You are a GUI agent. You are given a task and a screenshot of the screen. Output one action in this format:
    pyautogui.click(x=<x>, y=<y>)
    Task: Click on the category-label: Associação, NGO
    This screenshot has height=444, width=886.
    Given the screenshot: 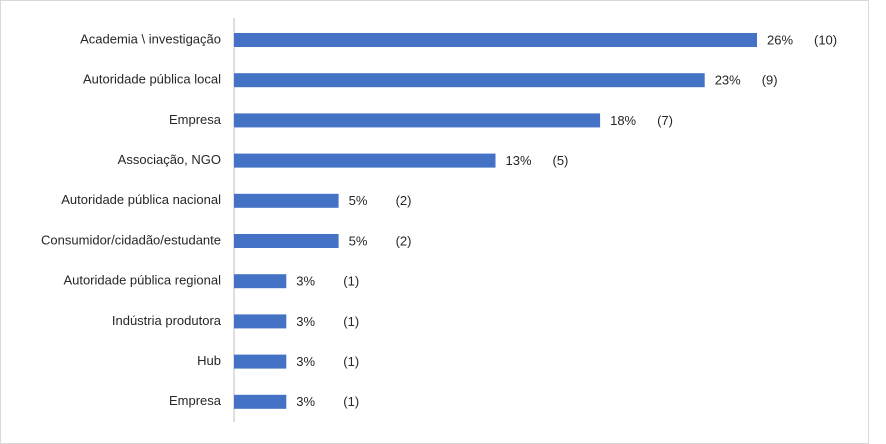 What is the action you would take?
    pyautogui.click(x=169, y=159)
    